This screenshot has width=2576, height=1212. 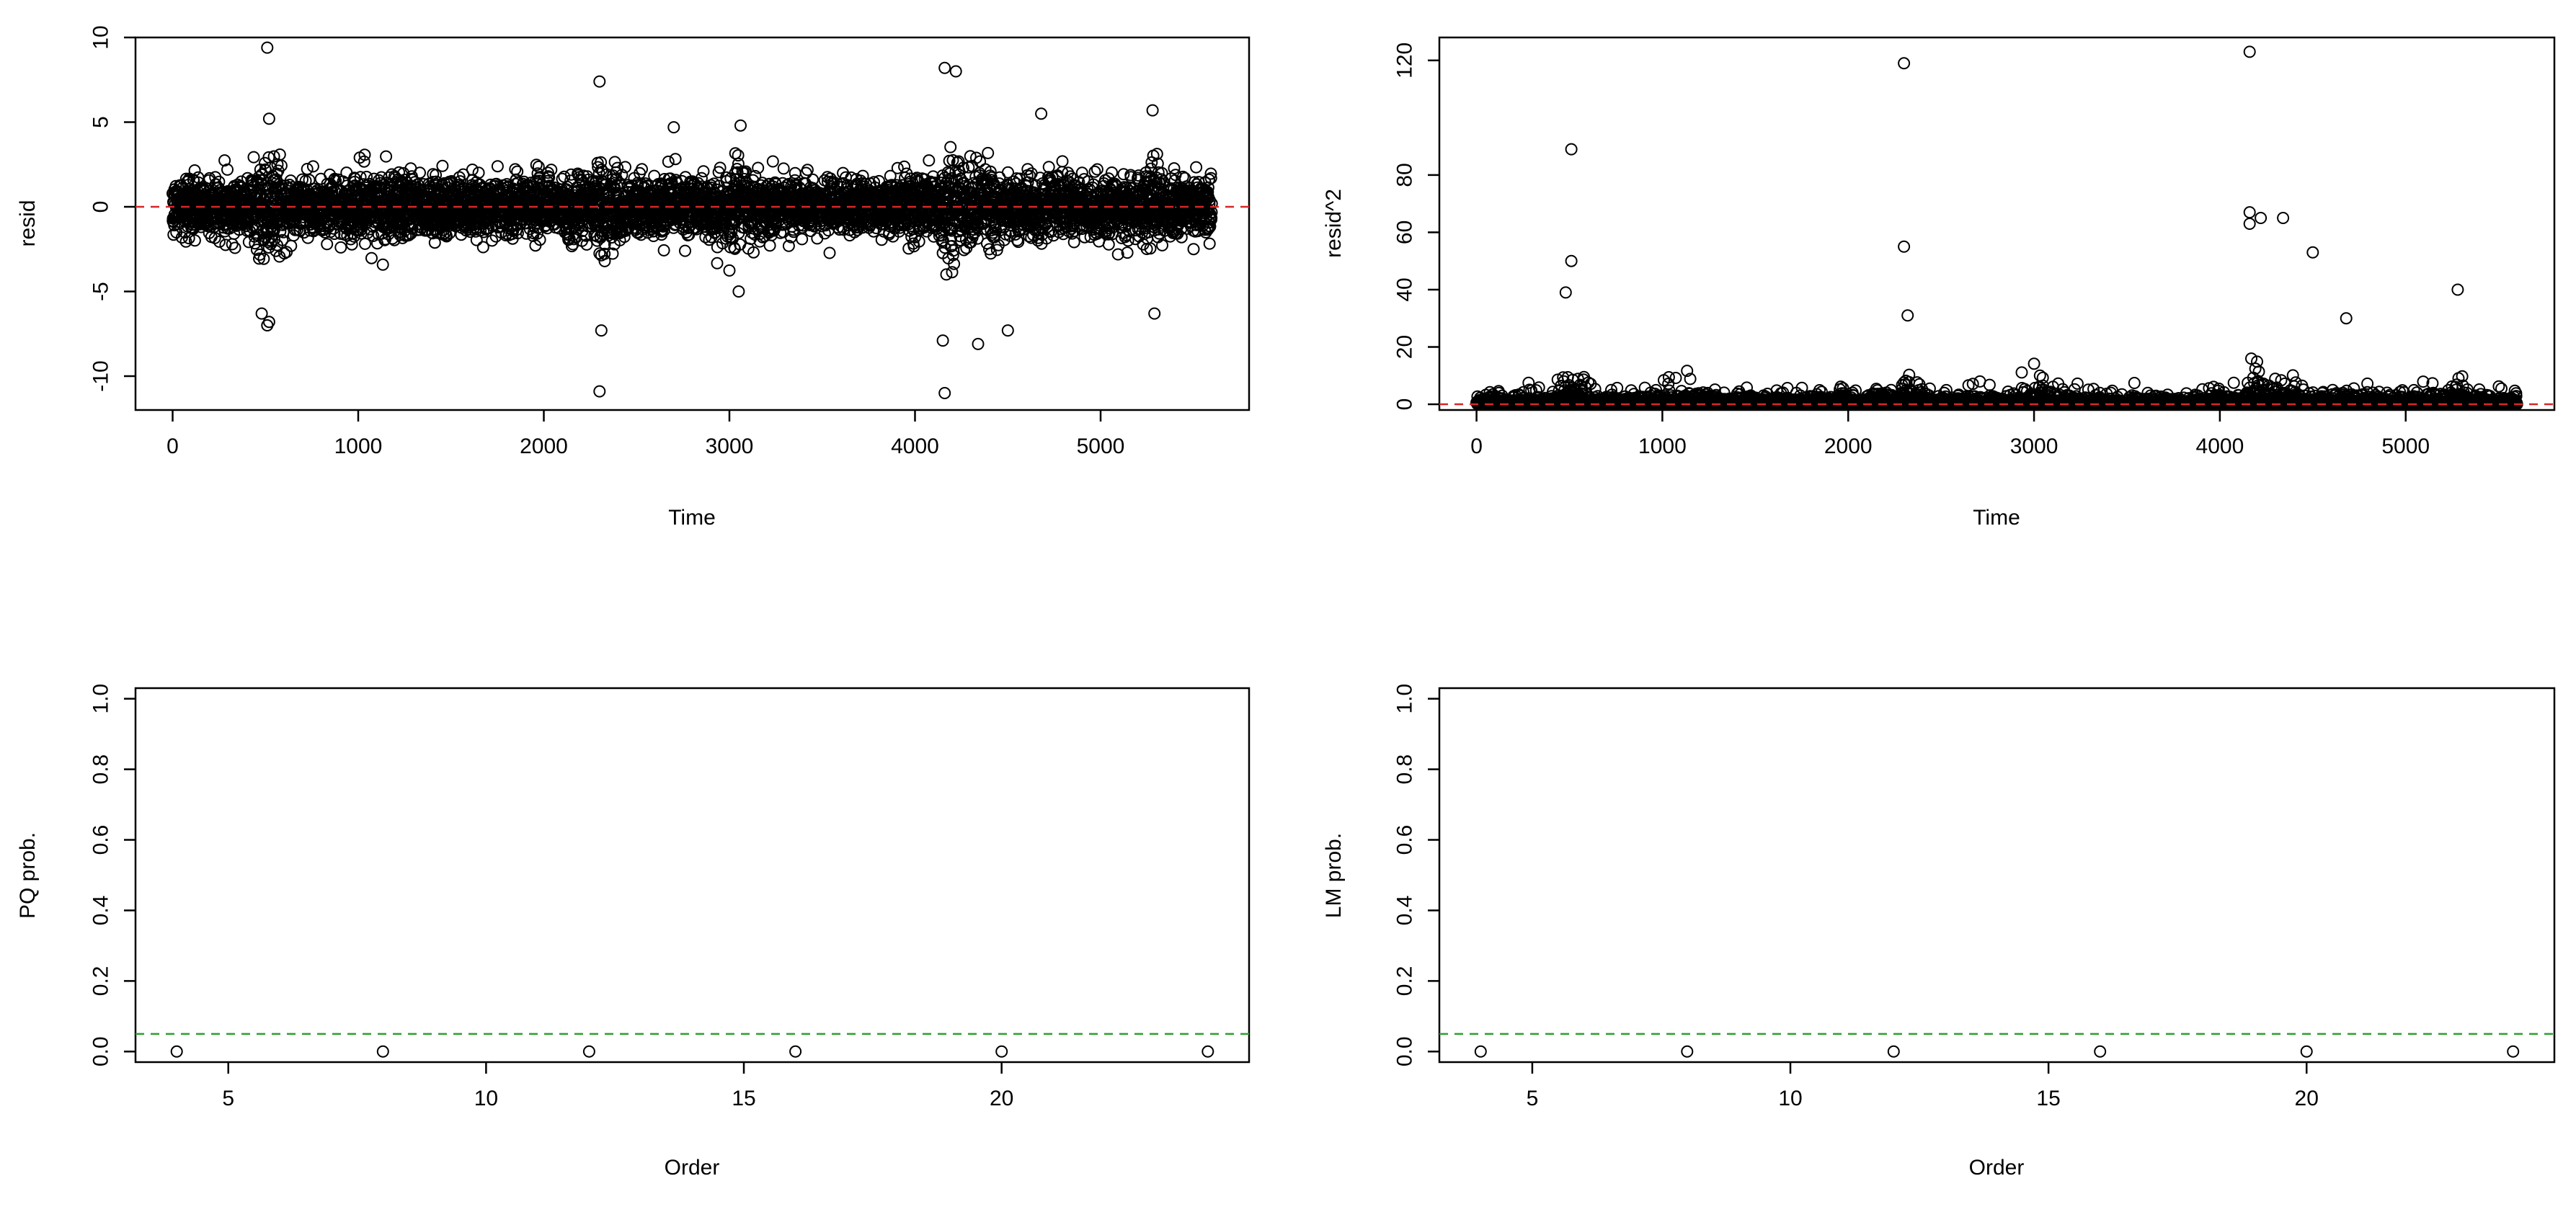 I want to click on data-points, so click(x=692, y=220).